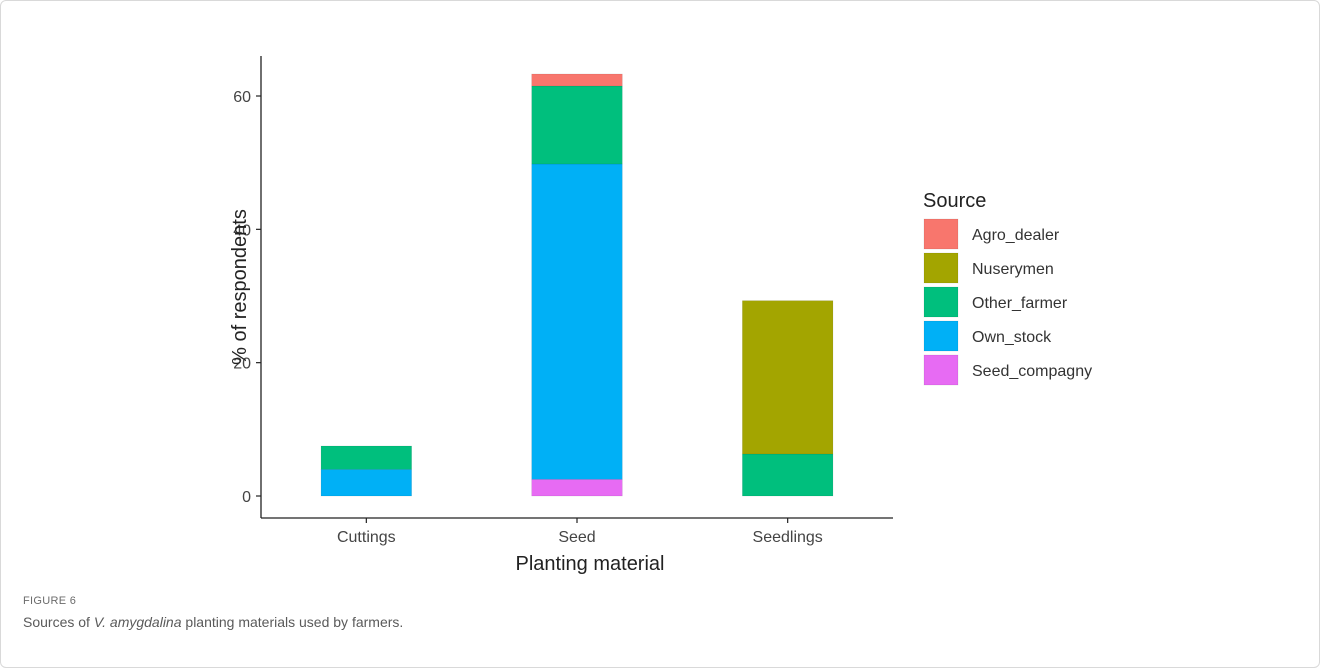 This screenshot has height=668, width=1320. What do you see at coordinates (240, 287) in the screenshot?
I see `y-axis-title: % of respondents` at bounding box center [240, 287].